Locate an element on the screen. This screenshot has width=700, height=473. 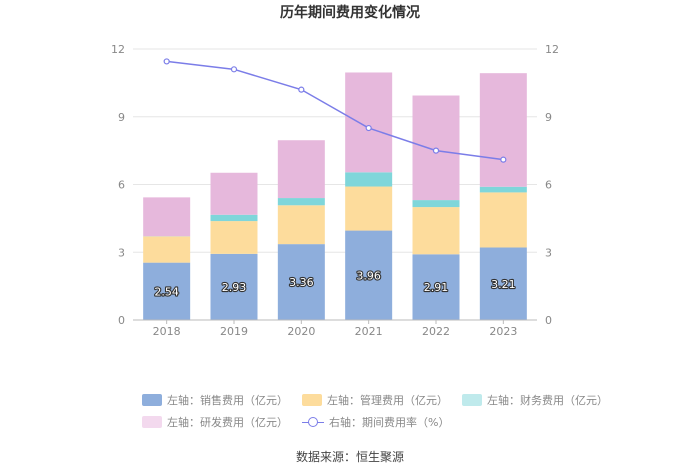
legend-item-sales: 左轴：销售费用（亿元） is located at coordinates (215, 400).